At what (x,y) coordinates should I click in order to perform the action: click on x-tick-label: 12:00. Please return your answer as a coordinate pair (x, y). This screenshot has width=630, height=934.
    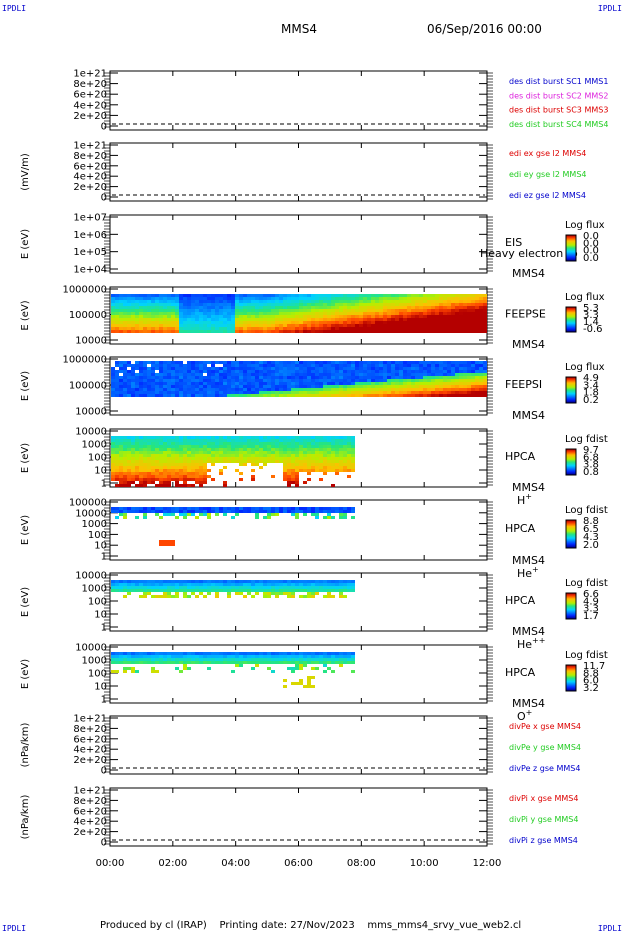
    Looking at the image, I should click on (487, 863).